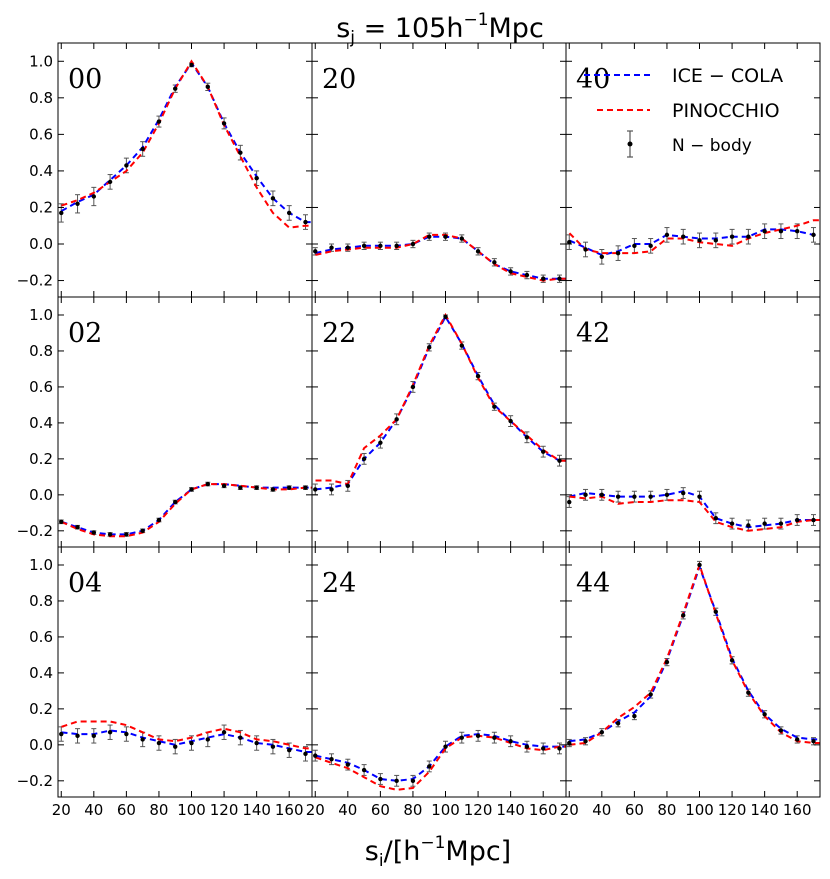  Describe the element at coordinates (85, 79) in the screenshot. I see `panel-00-label: 00` at that location.